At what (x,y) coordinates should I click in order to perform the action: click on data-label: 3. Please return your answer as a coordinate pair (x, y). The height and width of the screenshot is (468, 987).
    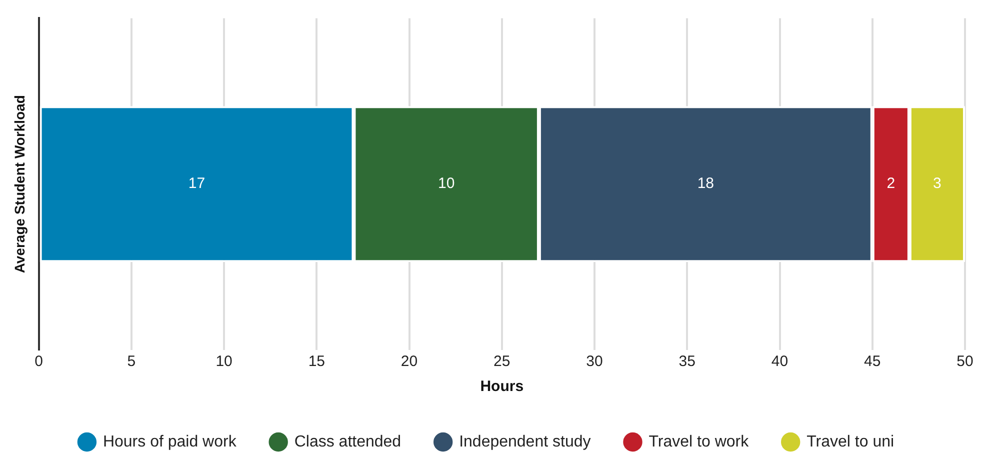
    Looking at the image, I should click on (937, 183).